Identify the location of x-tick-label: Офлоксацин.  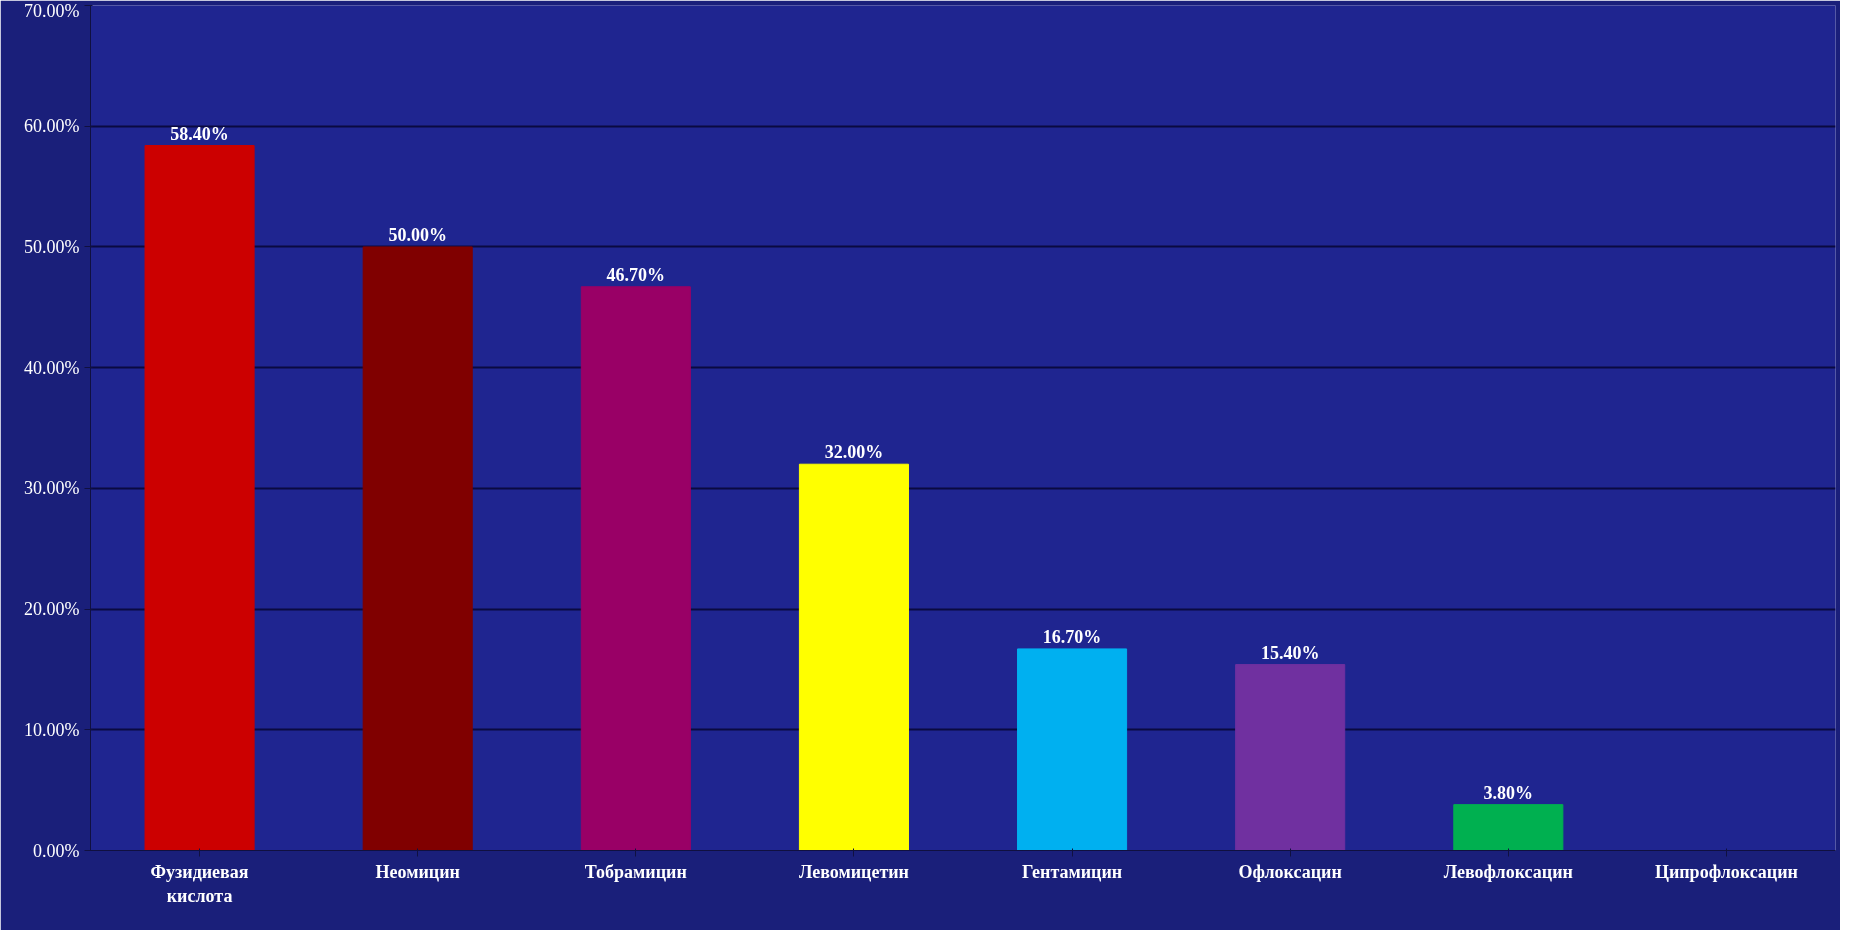
(1290, 871).